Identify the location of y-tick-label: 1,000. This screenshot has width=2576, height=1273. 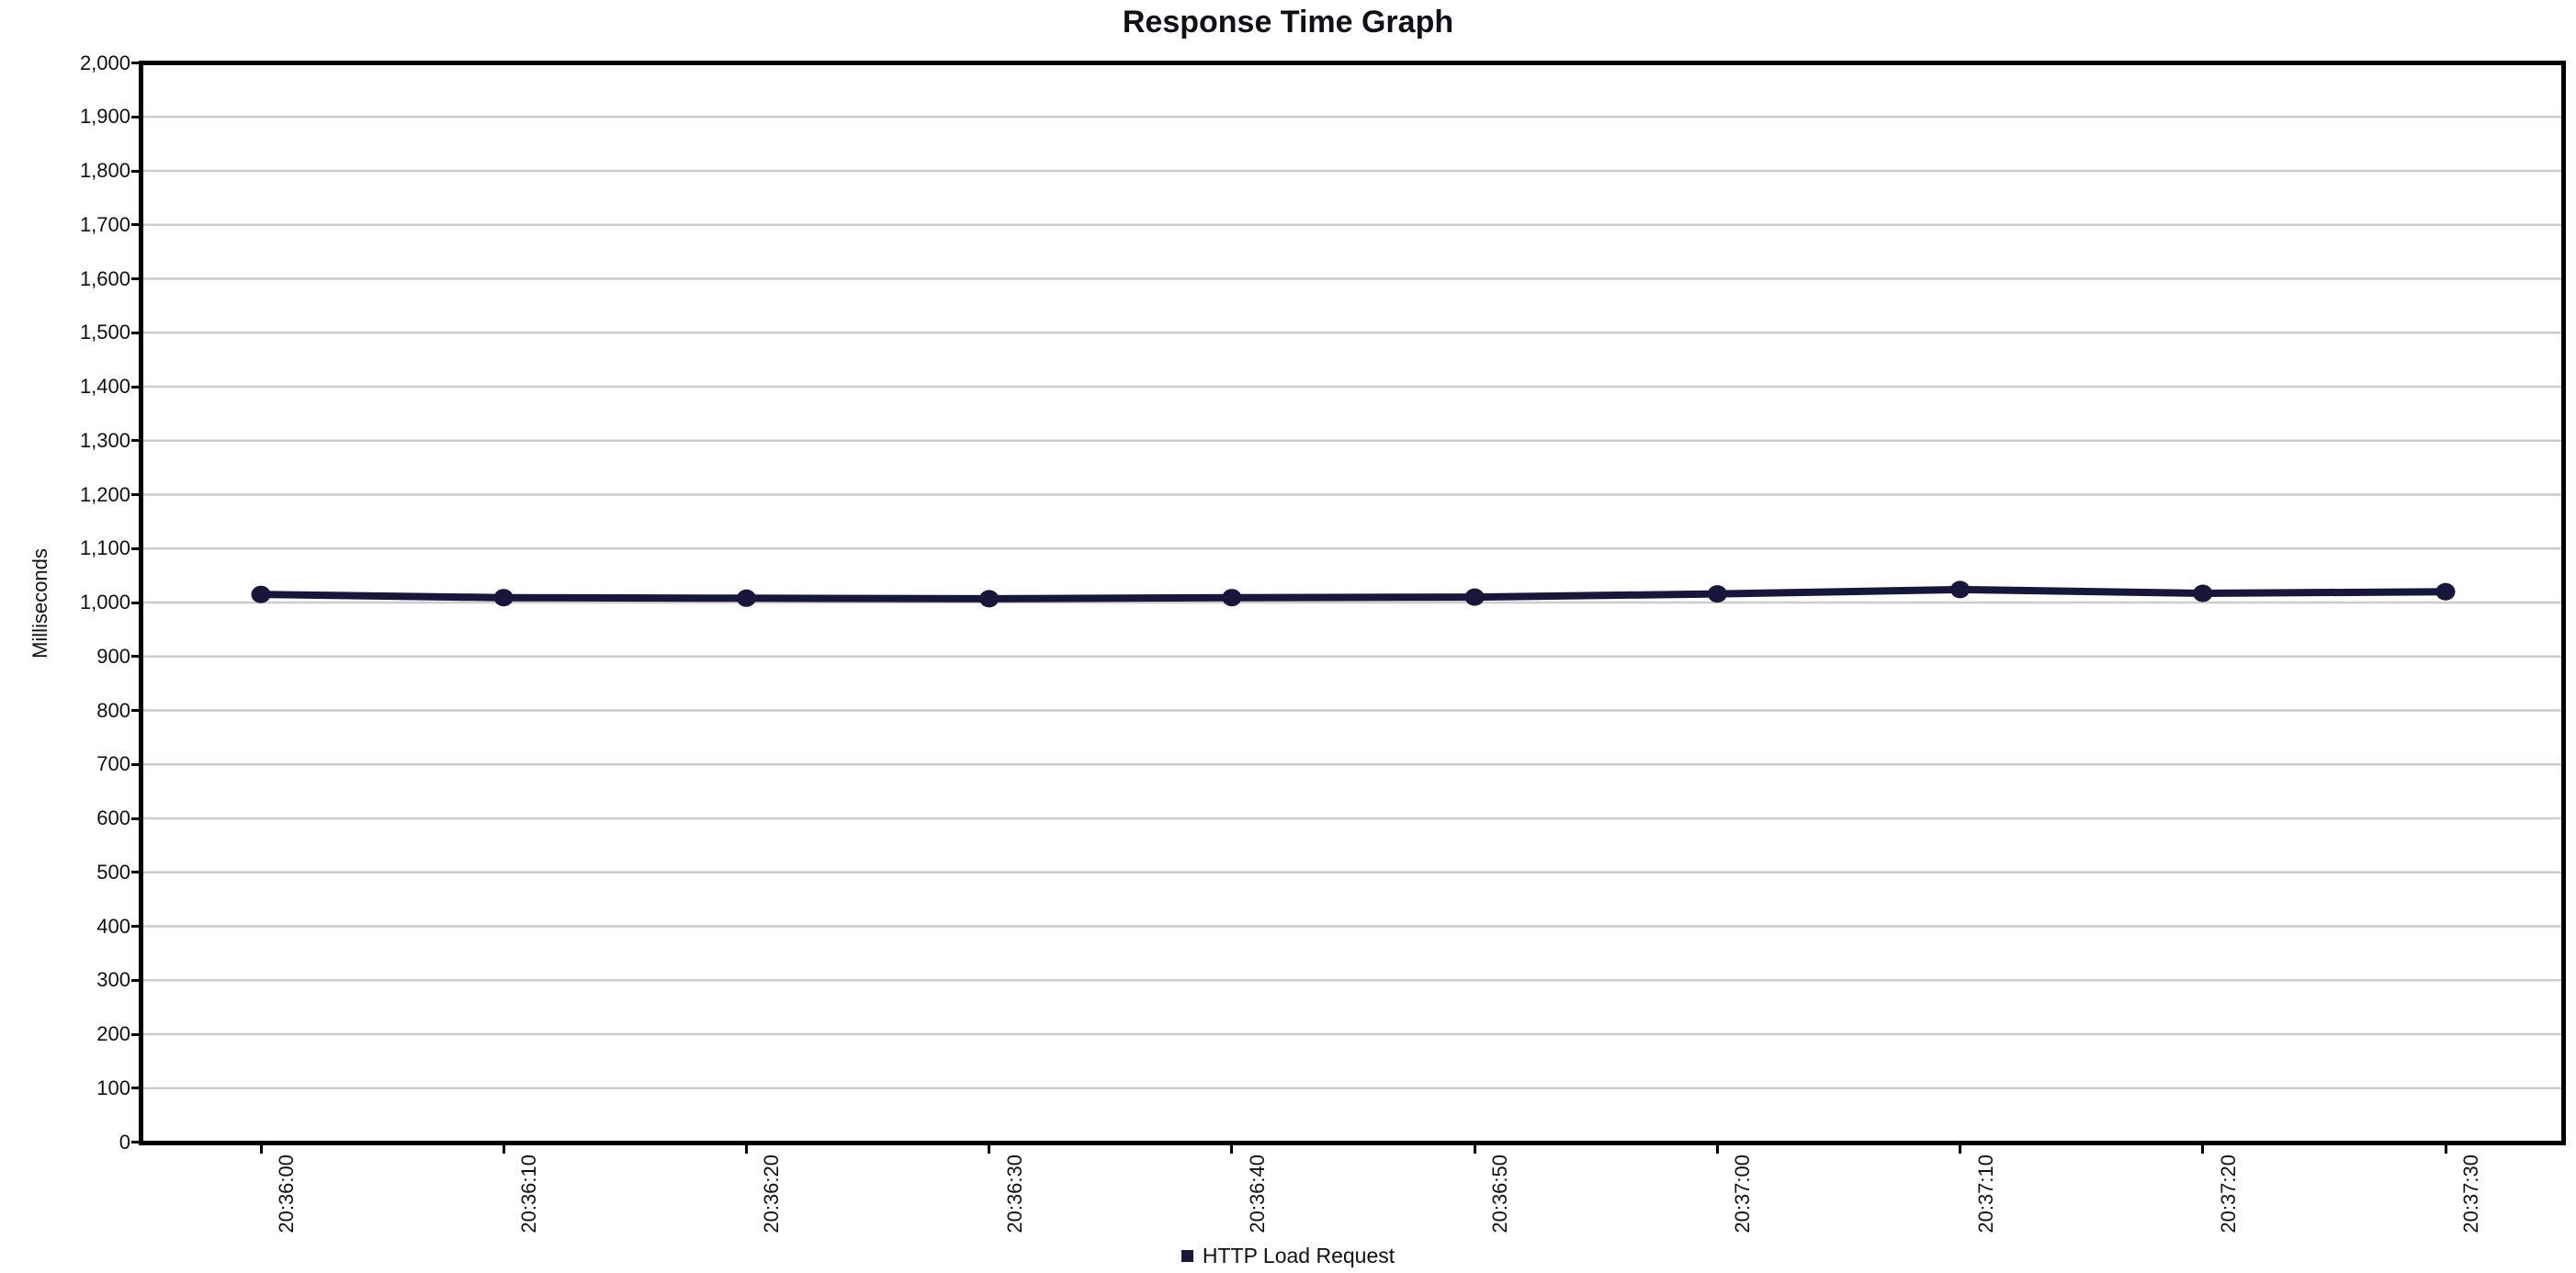
(104, 602).